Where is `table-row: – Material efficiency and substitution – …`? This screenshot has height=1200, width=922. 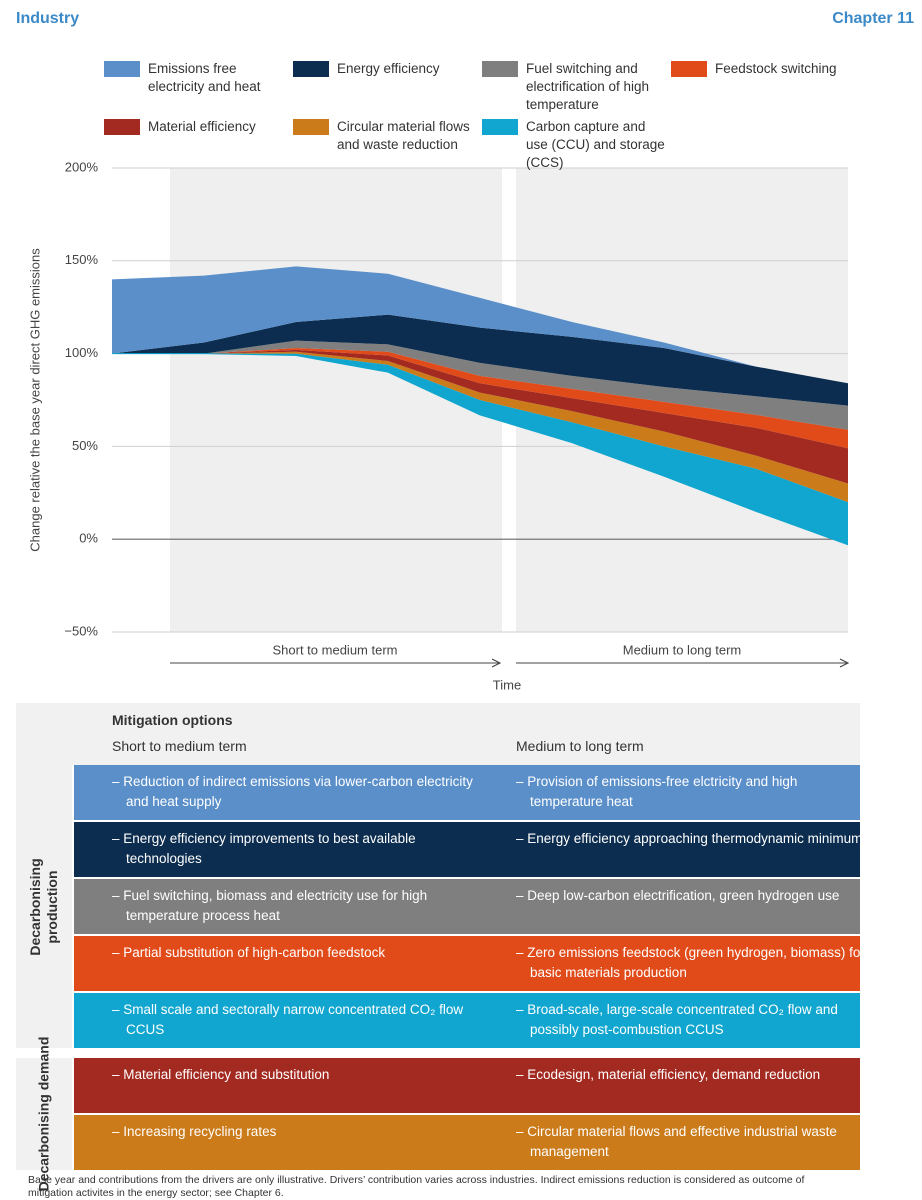 table-row: – Material efficiency and substitution – … is located at coordinates (467, 1085).